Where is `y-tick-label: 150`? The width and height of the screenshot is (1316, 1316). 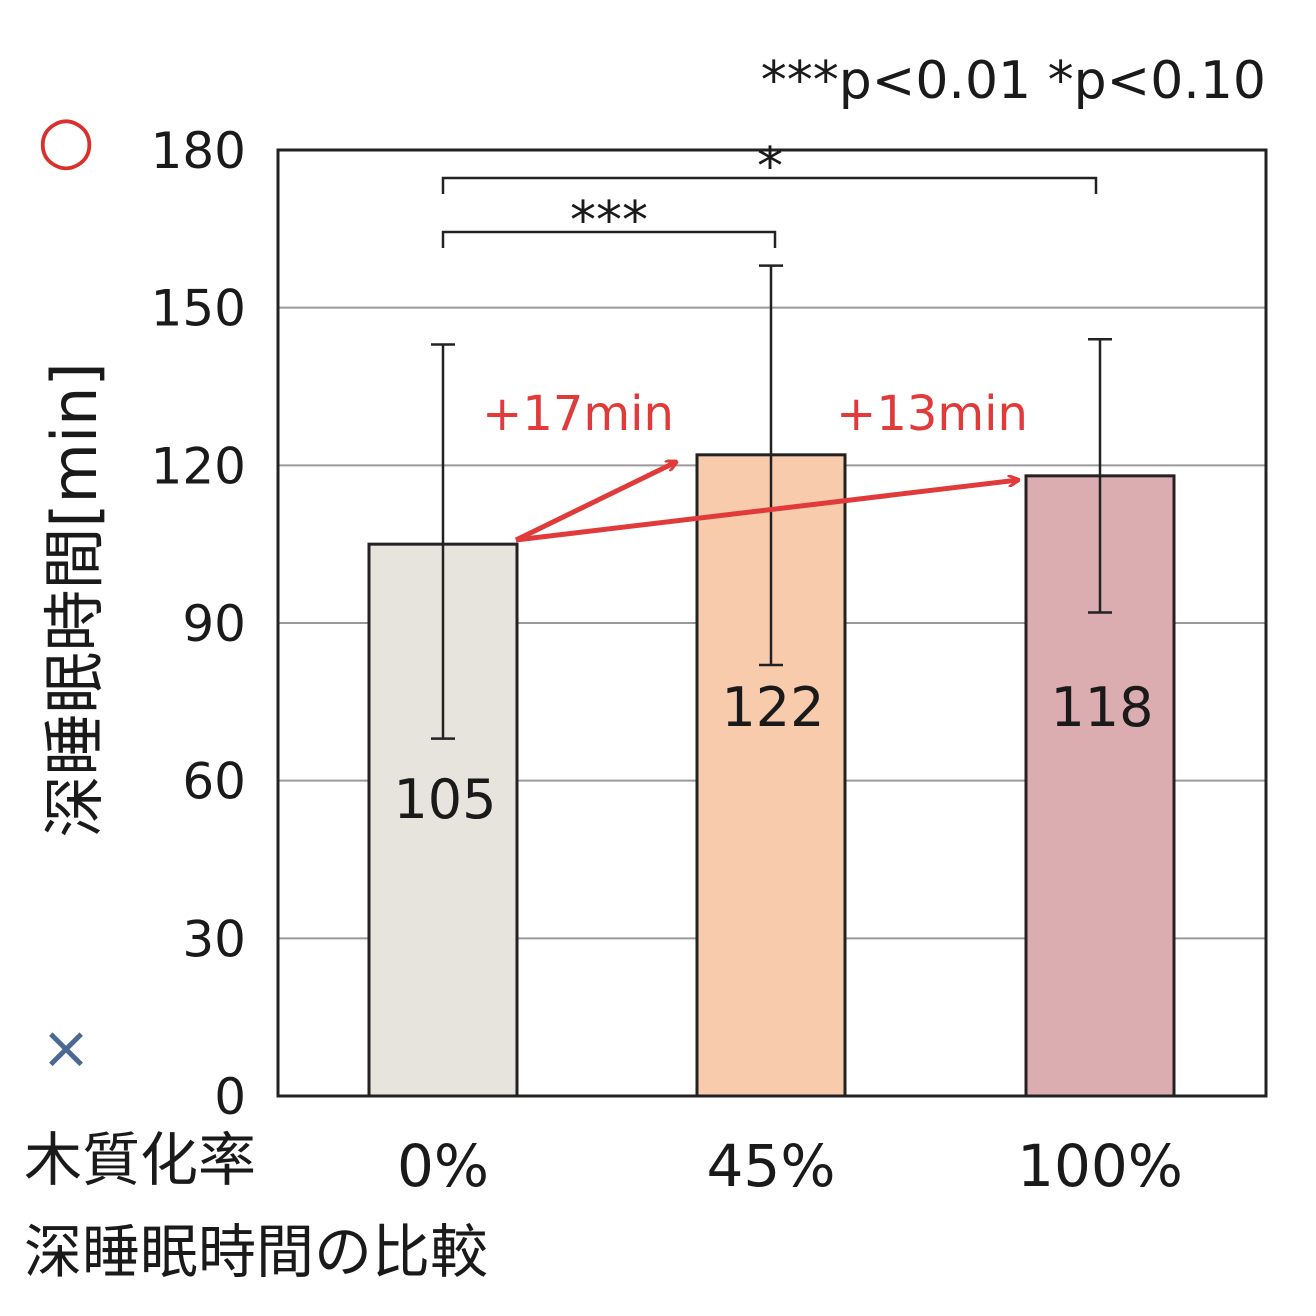
y-tick-label: 150 is located at coordinates (198, 309).